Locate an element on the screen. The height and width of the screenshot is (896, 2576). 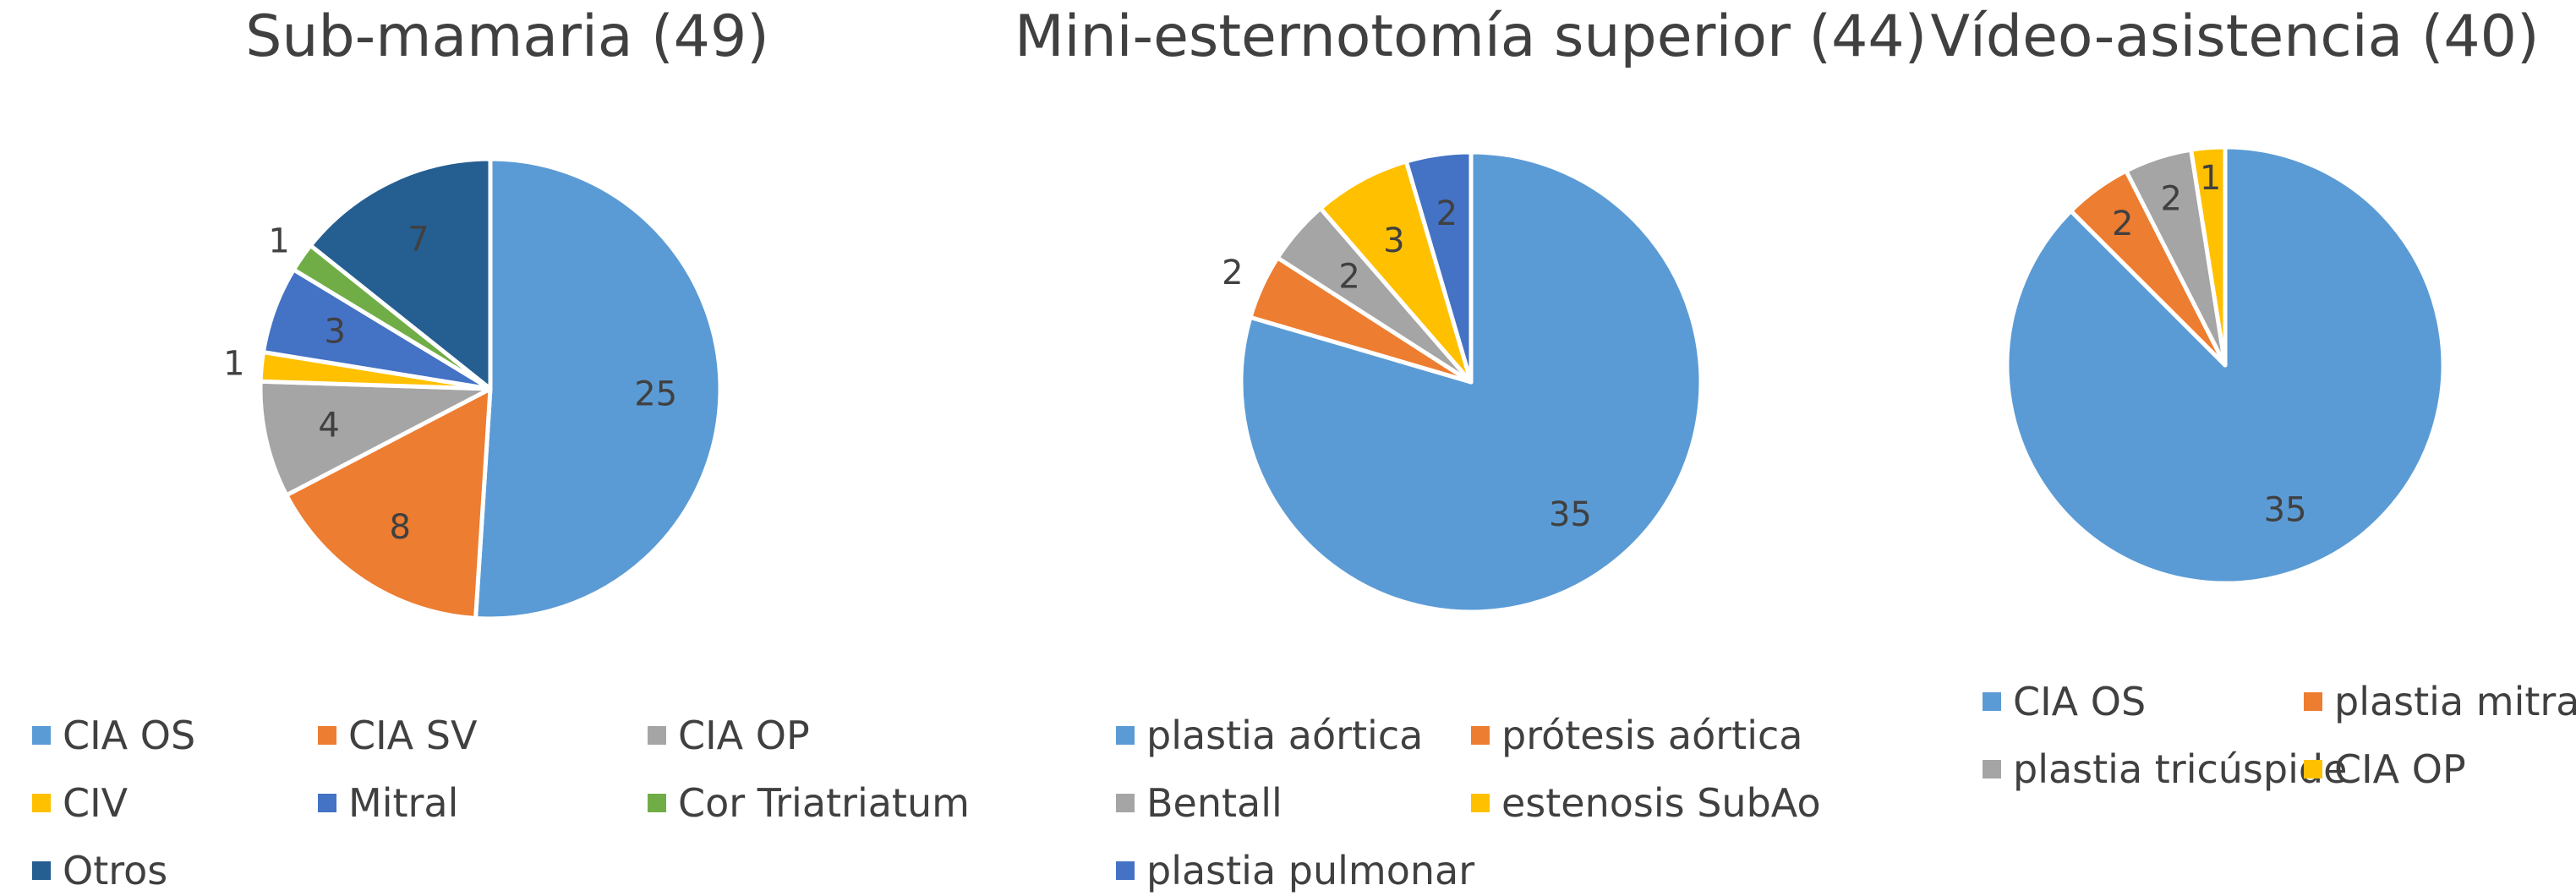
legend-item: prótesis aórtica is located at coordinates (1636, 735).